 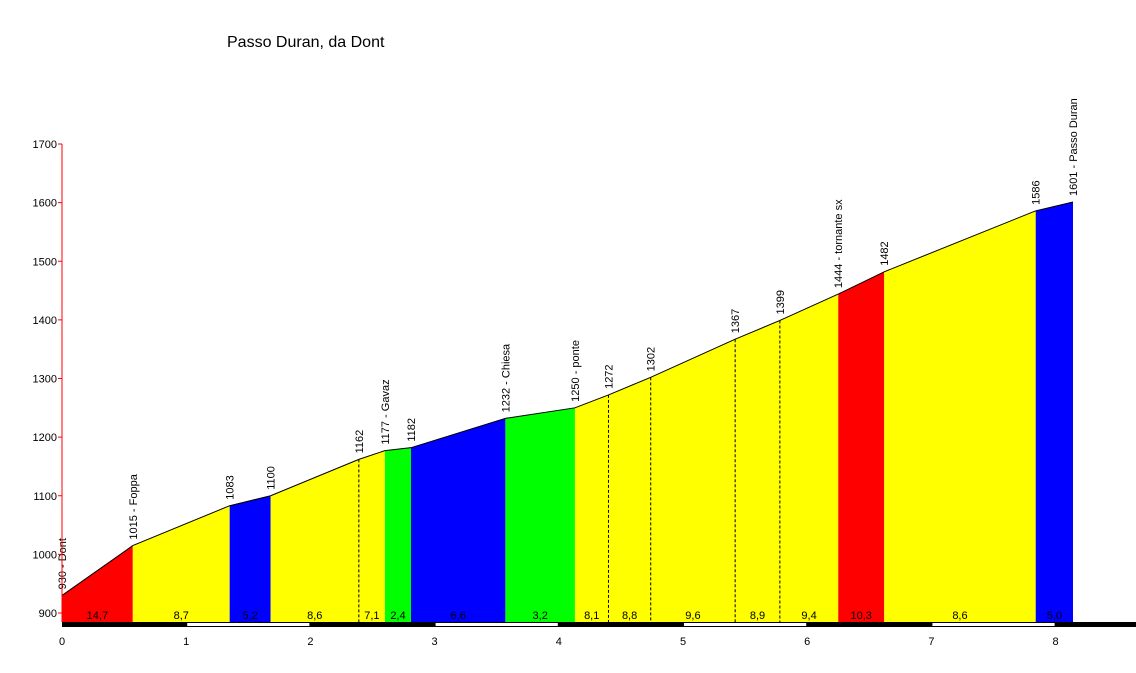 What do you see at coordinates (576, 371) in the screenshot?
I see `point-label: 1250 - ponte` at bounding box center [576, 371].